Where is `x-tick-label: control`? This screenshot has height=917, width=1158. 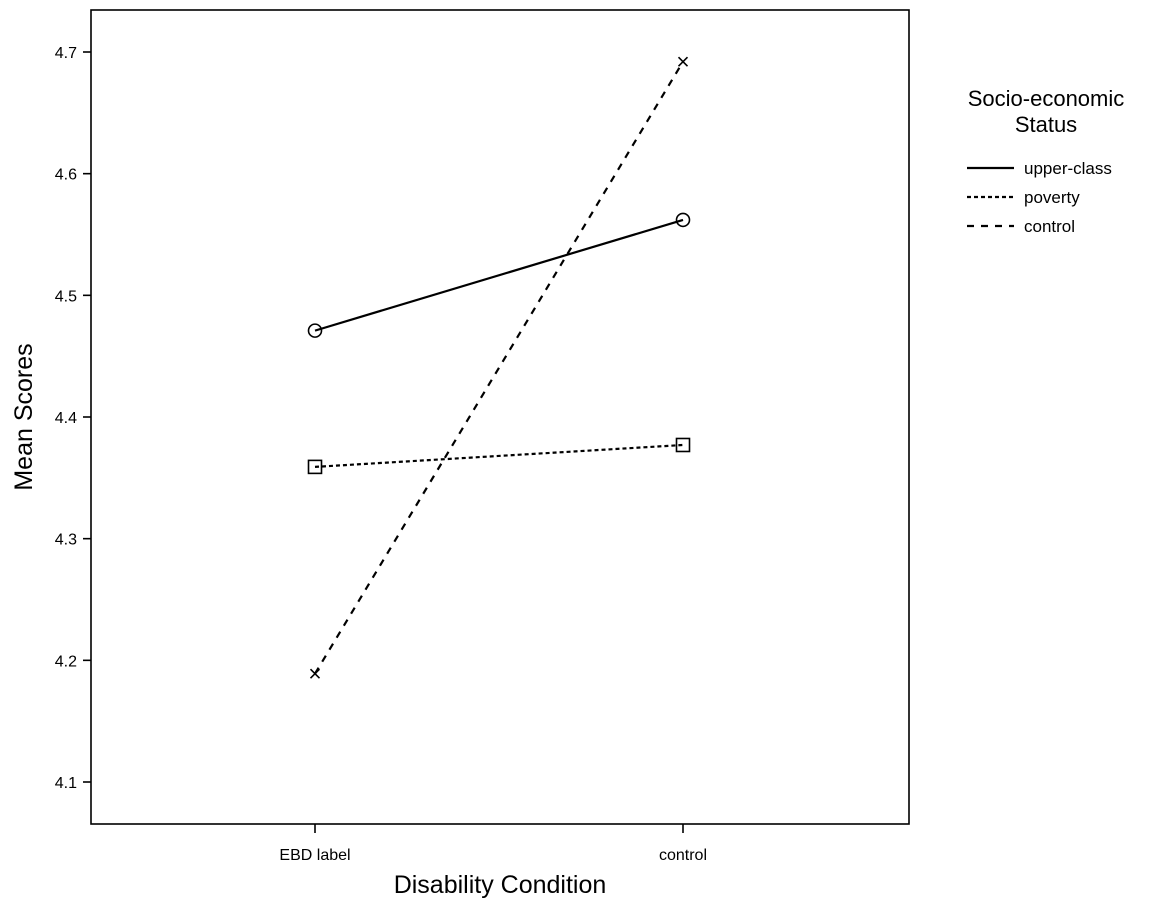
x-tick-label: control is located at coordinates (683, 855).